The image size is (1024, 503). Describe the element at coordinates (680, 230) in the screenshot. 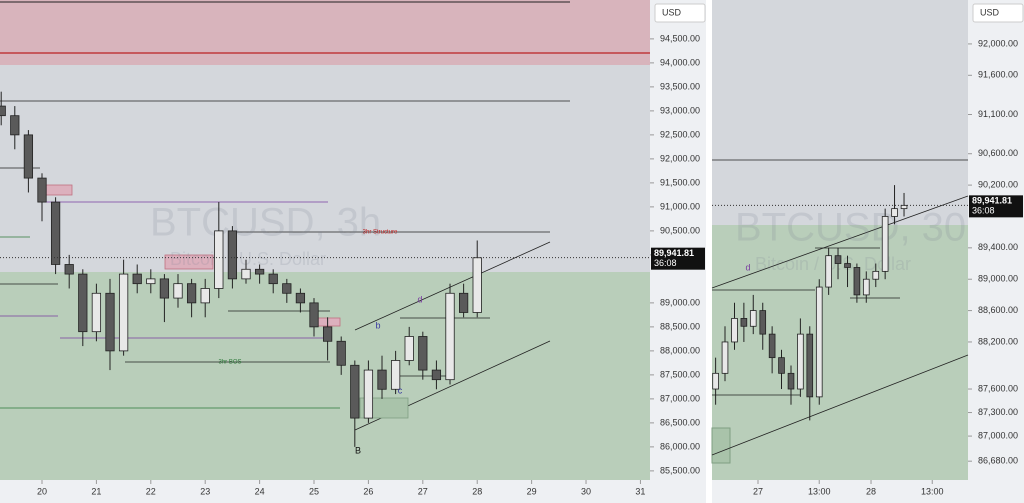

I see `y-tick-label: 90,500.00` at that location.